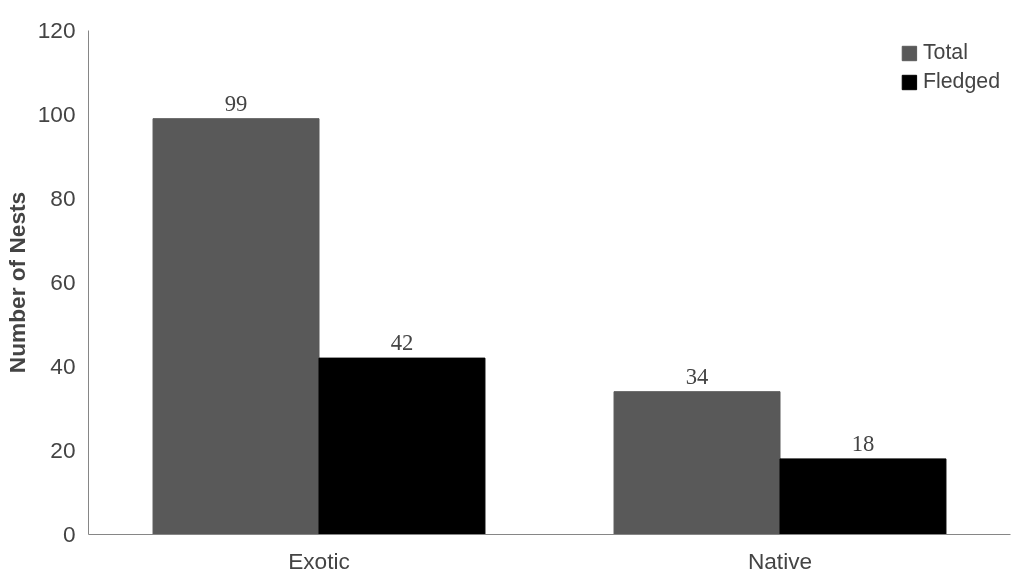 The height and width of the screenshot is (582, 1036). I want to click on y-tick-label: 80, so click(63, 198).